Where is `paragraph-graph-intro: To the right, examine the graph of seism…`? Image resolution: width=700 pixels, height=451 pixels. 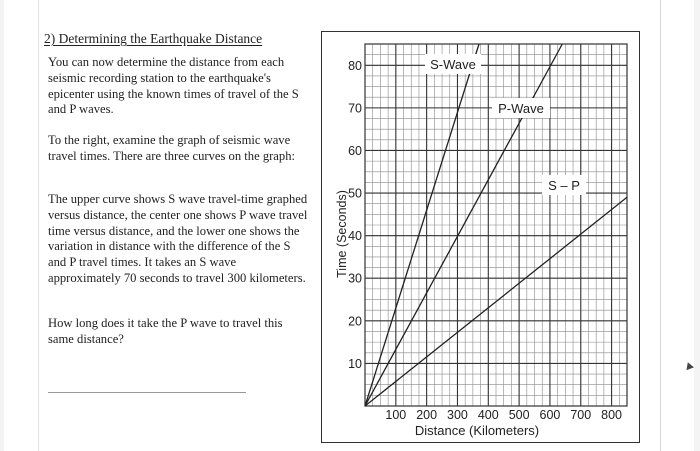
paragraph-graph-intro: To the right, examine the graph of seism… is located at coordinates (171, 148).